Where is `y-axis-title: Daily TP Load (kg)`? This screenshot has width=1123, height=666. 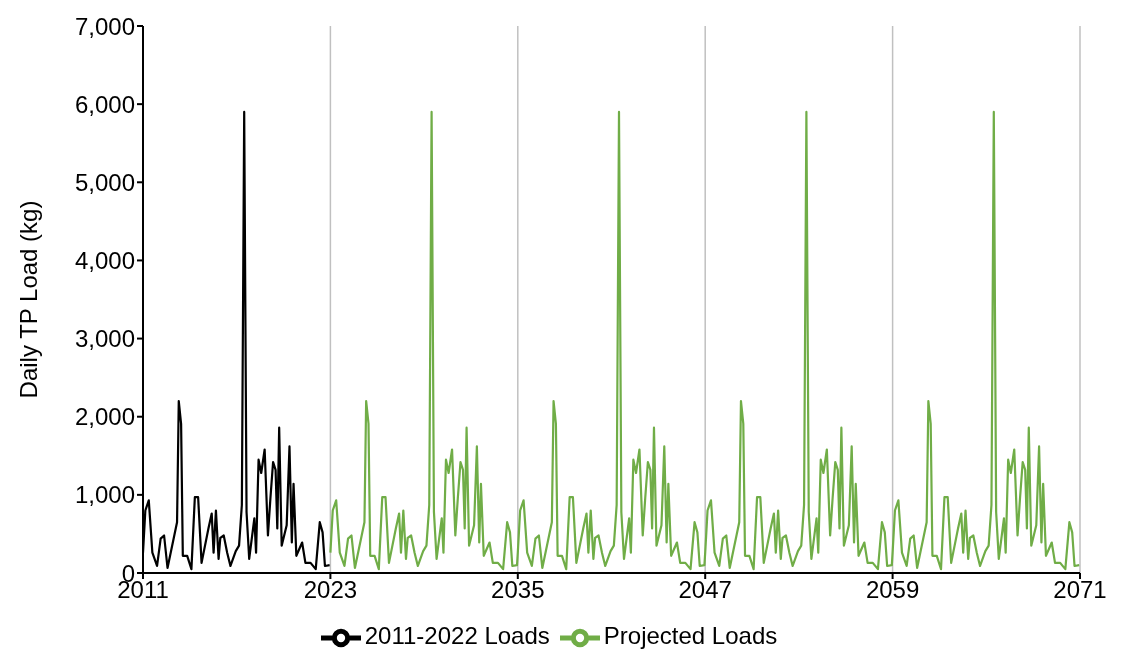 y-axis-title: Daily TP Load (kg) is located at coordinates (28, 299).